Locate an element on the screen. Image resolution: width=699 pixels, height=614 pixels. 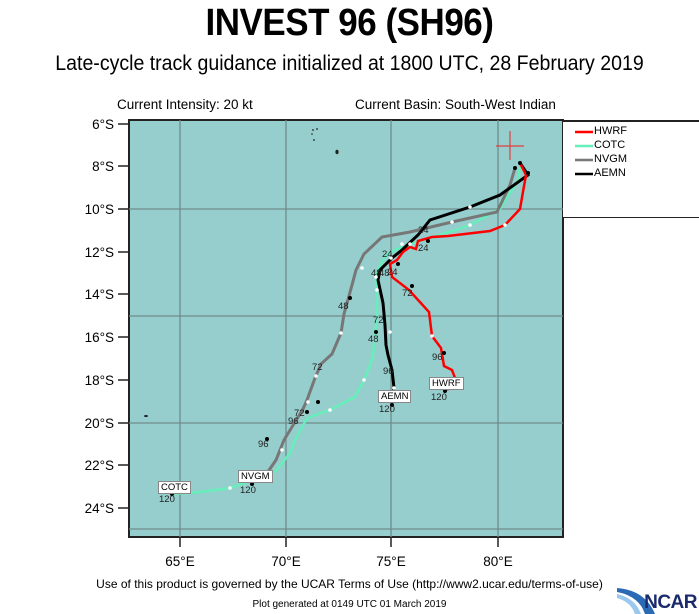
svg-text: 75°E is located at coordinates (390, 561).